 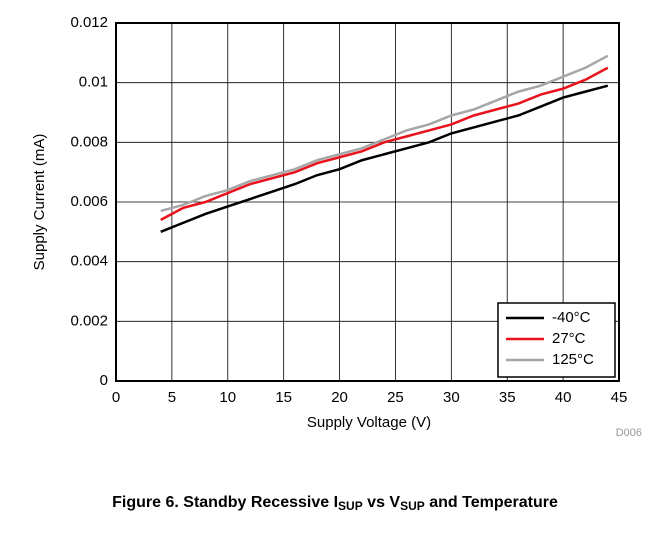 What do you see at coordinates (382, 502) in the screenshot?
I see `caption-text: vs V` at bounding box center [382, 502].